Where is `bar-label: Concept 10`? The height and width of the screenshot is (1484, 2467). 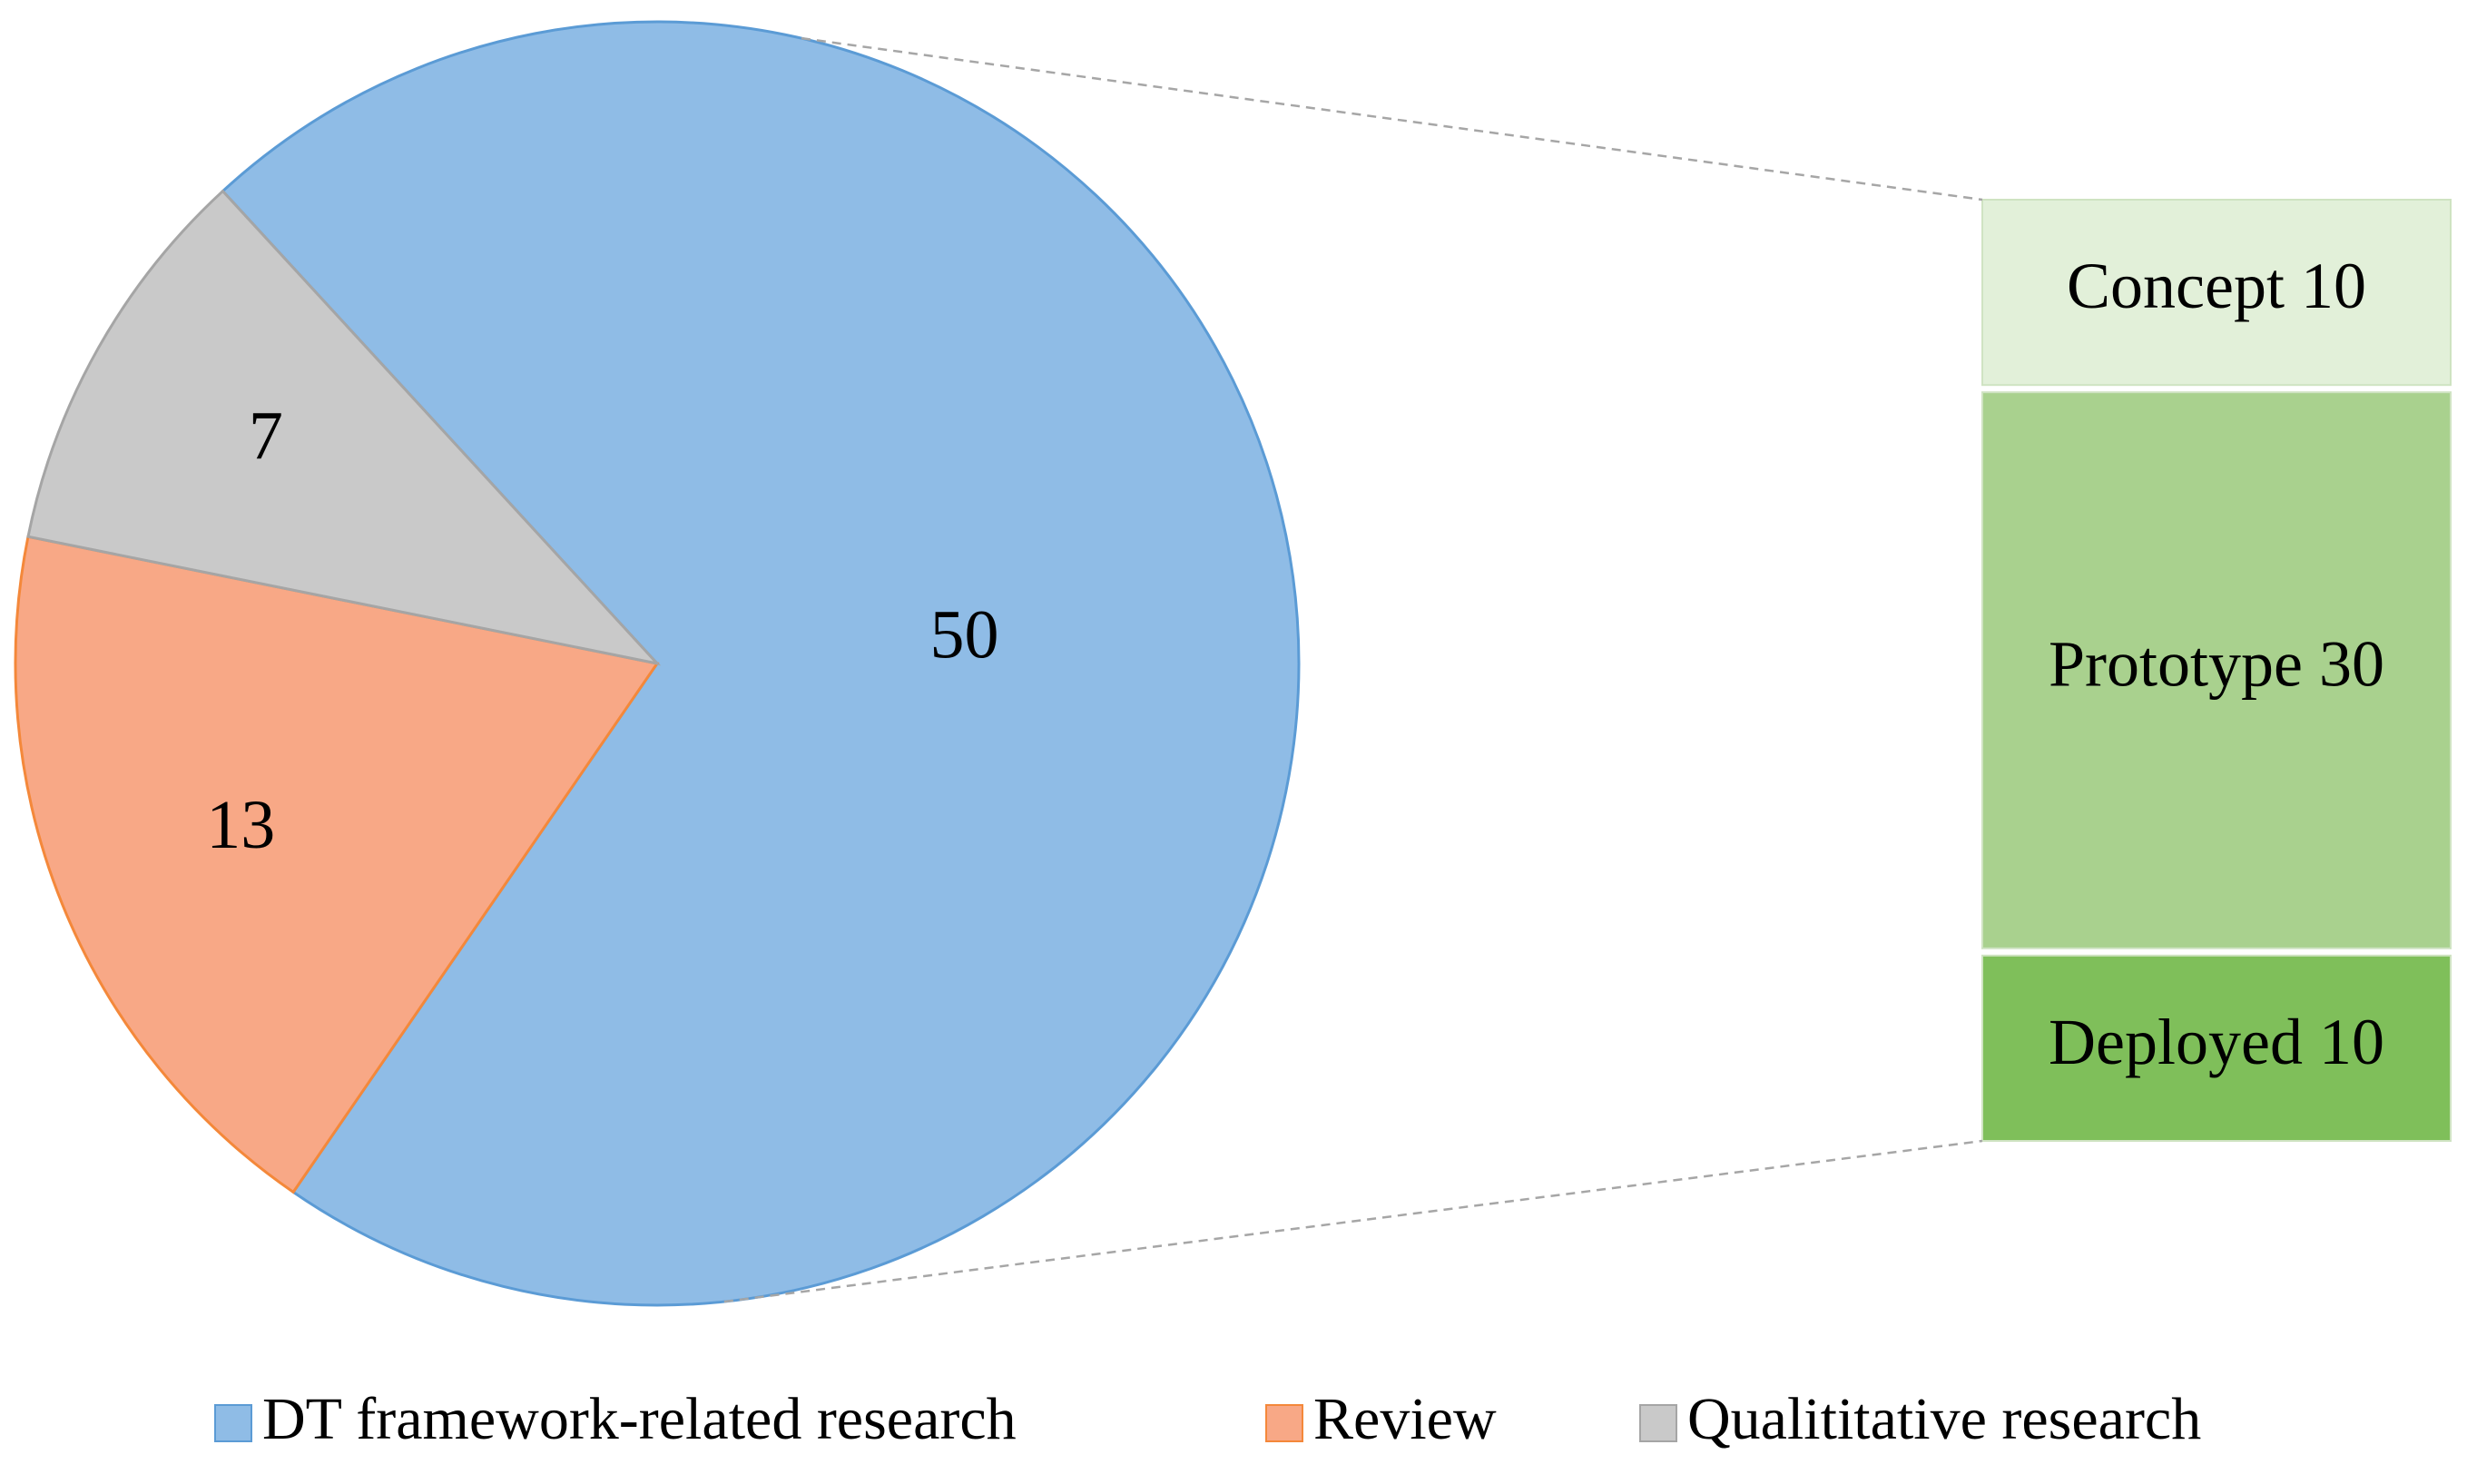
bar-label: Concept 10 is located at coordinates (2216, 286).